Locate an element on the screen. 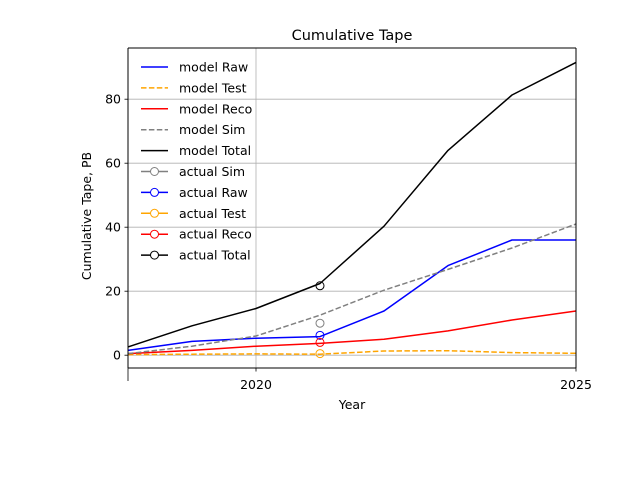 The width and height of the screenshot is (640, 485). legend-label: actual Test is located at coordinates (212, 213).